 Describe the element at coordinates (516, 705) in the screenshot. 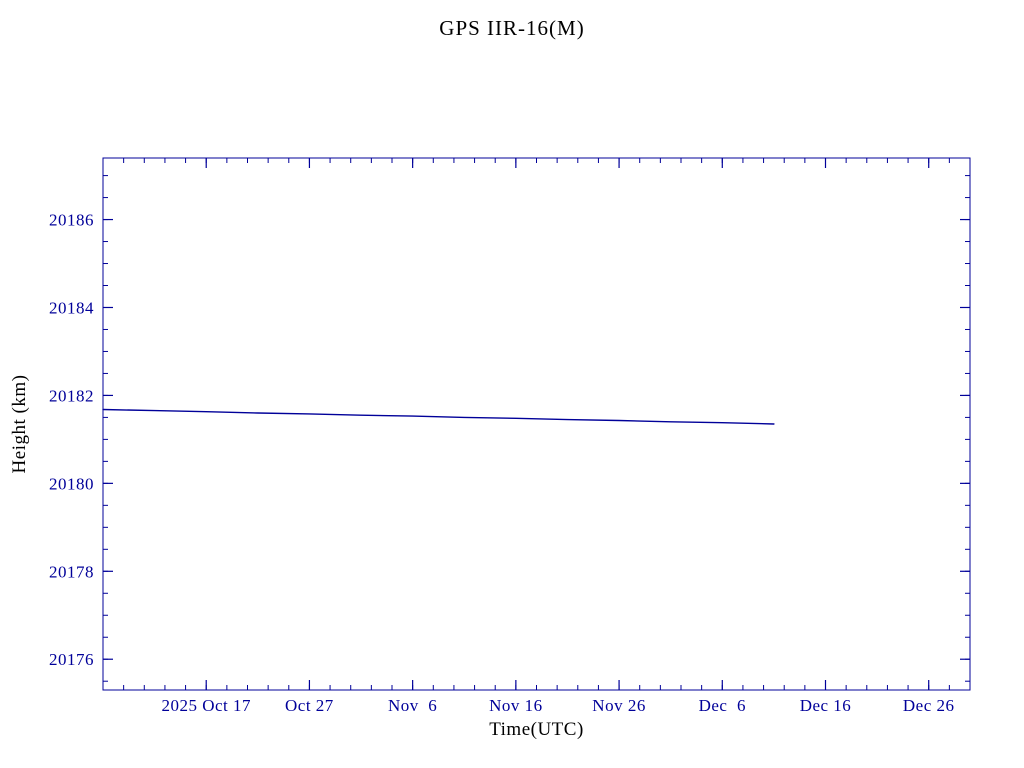

I see `x-tick-label: Nov 16` at that location.